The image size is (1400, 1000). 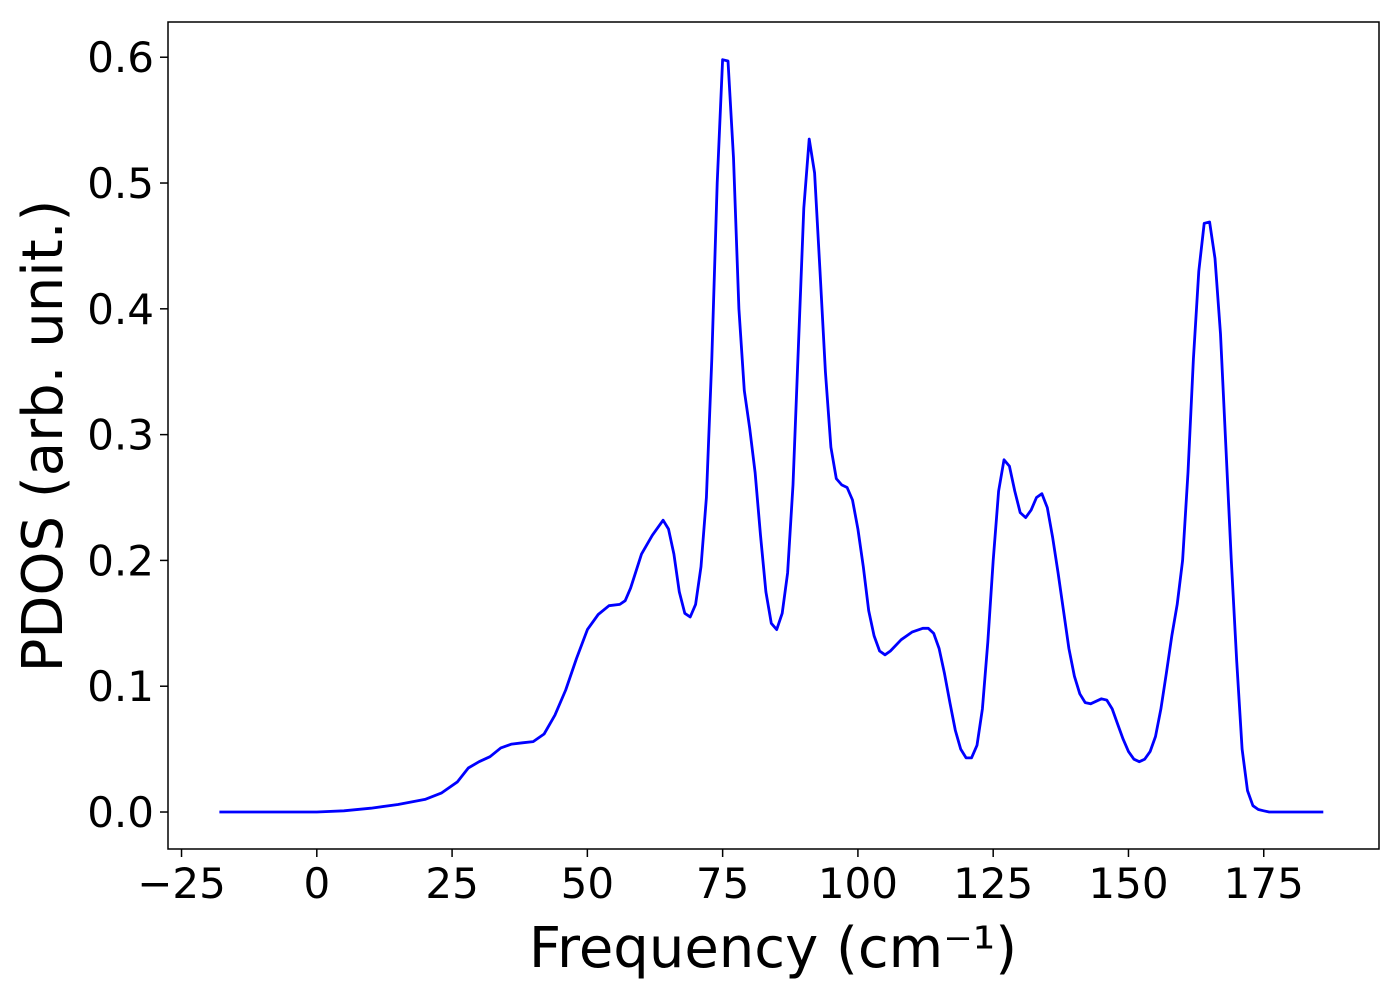 I want to click on y-axis-label: PDOS (arb. unit.), so click(x=43, y=436).